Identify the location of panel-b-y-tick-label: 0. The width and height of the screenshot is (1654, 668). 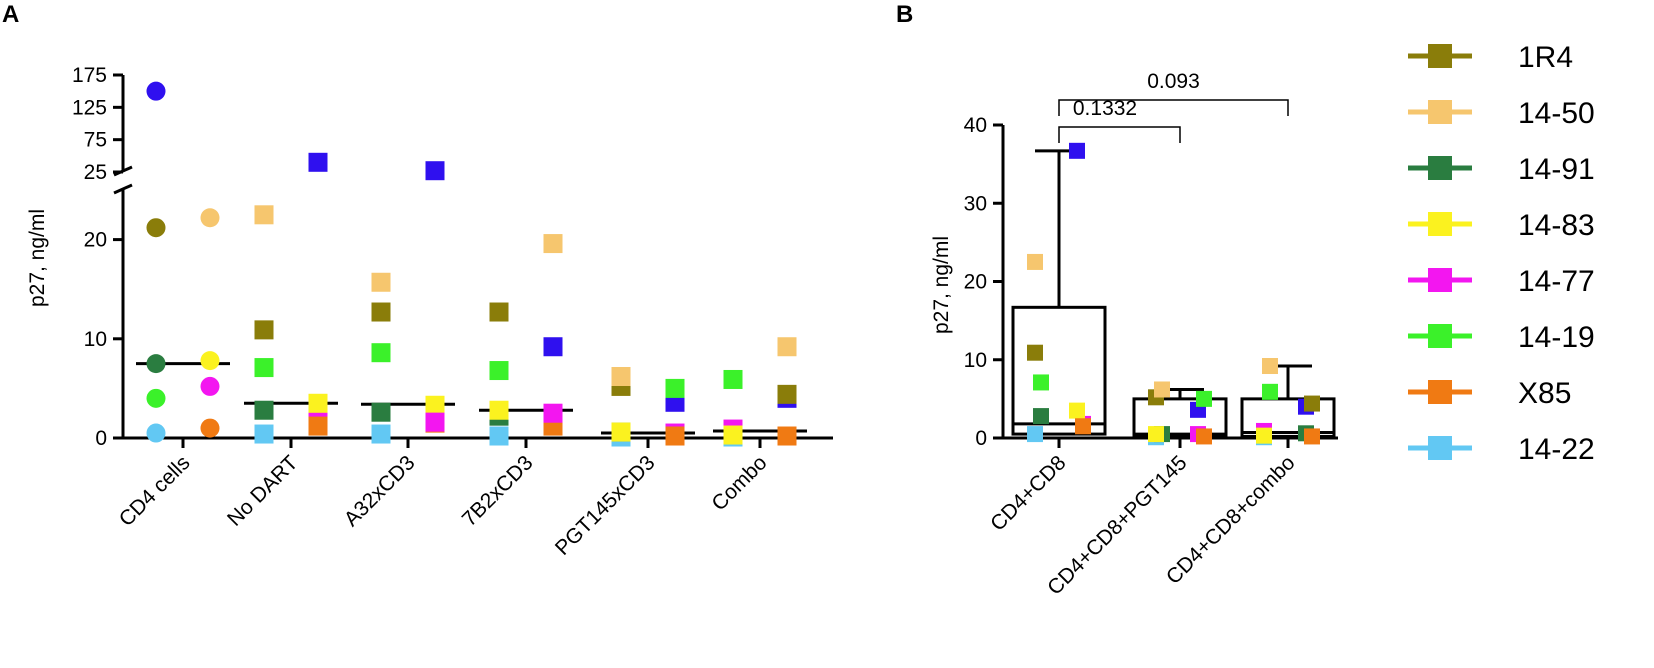
(981, 438).